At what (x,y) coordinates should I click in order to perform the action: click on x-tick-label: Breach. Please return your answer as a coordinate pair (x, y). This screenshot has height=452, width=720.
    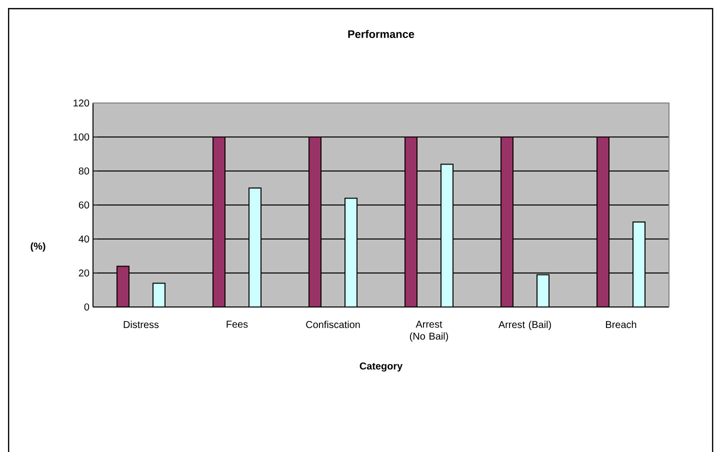
    Looking at the image, I should click on (621, 324).